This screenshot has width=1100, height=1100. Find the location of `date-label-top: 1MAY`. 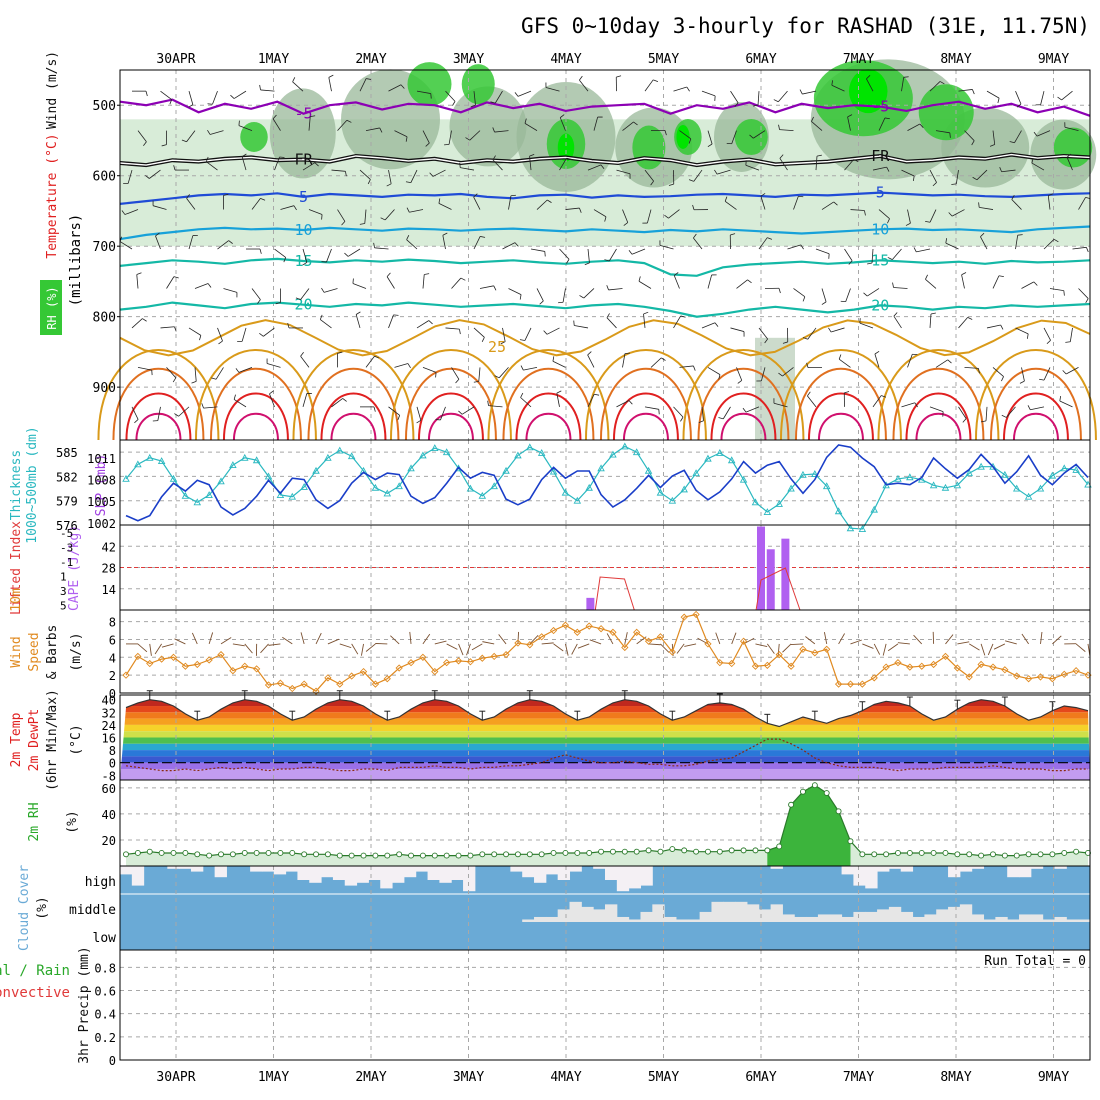

date-label-top: 1MAY is located at coordinates (273, 59).